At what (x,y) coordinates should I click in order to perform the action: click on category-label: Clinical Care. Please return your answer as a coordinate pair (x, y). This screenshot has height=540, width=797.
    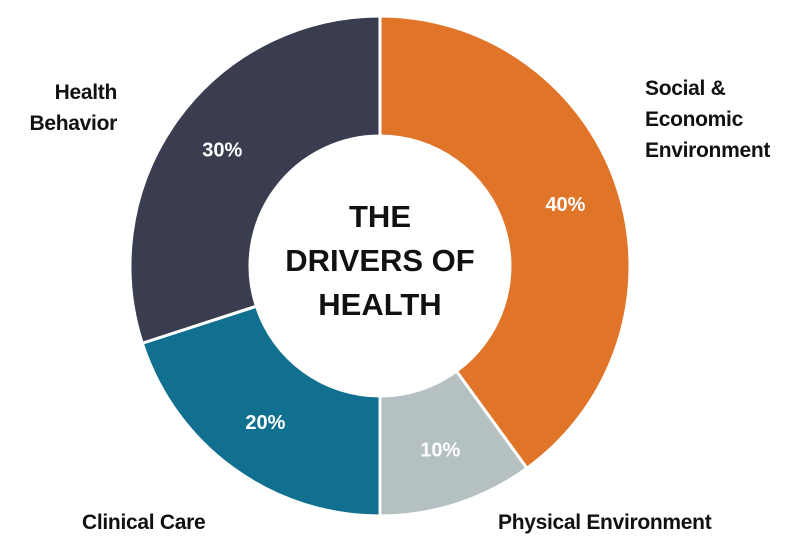
    Looking at the image, I should click on (144, 522).